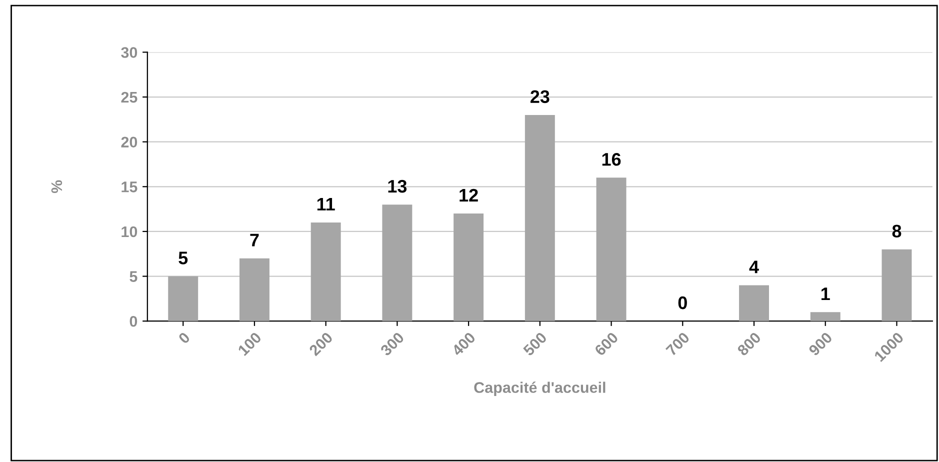 This screenshot has width=939, height=462. I want to click on x-tick-label: 0, so click(184, 338).